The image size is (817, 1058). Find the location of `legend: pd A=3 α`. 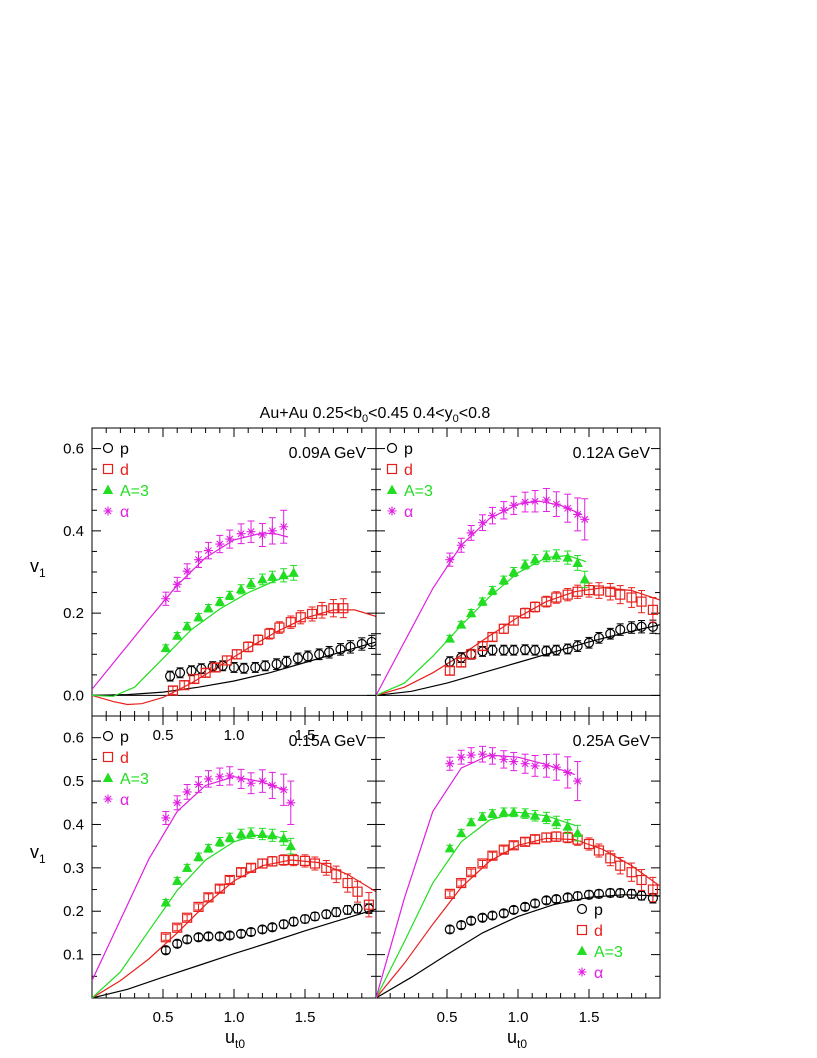

legend: pd A=3 α is located at coordinates (599, 942).